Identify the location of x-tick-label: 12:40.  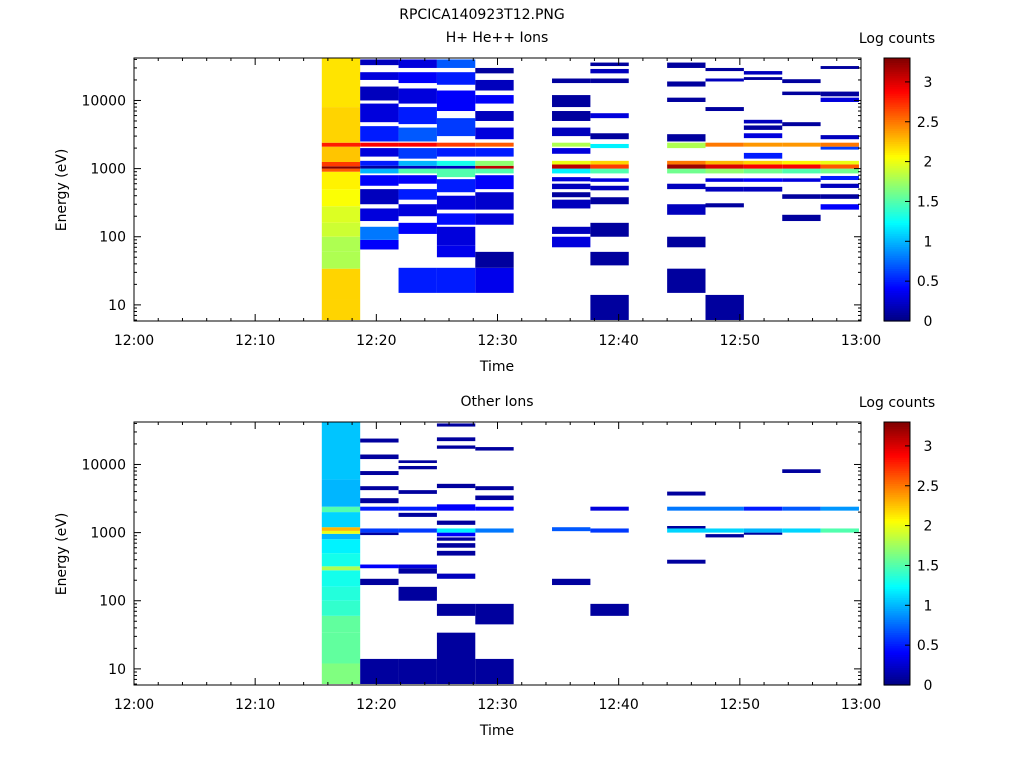
(618, 705).